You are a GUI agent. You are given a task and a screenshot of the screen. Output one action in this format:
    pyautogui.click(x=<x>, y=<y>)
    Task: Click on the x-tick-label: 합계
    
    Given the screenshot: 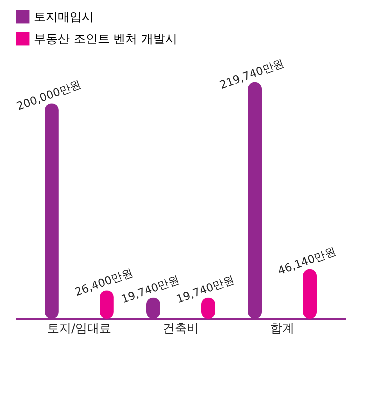 What is the action you would take?
    pyautogui.click(x=282, y=329)
    